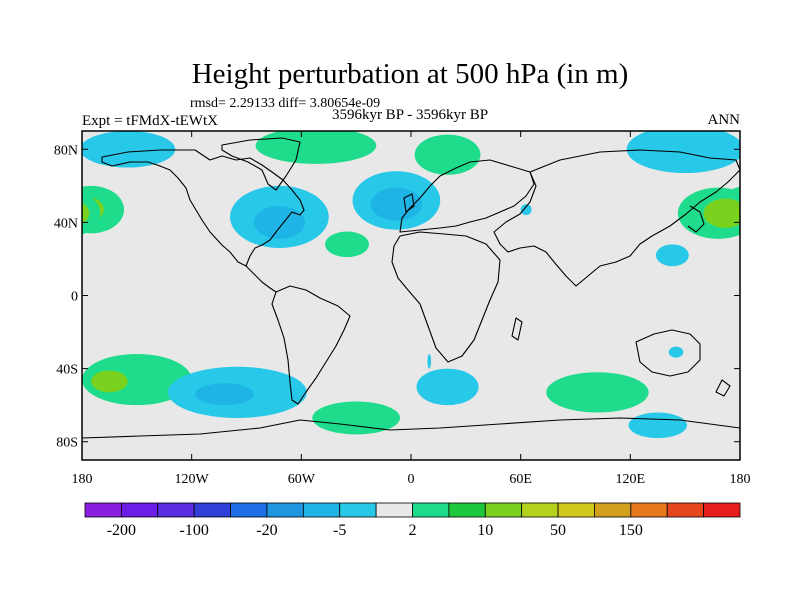  I want to click on stats-line: rmsd= 2.29133 diff= 3.80654e-09, so click(285, 103).